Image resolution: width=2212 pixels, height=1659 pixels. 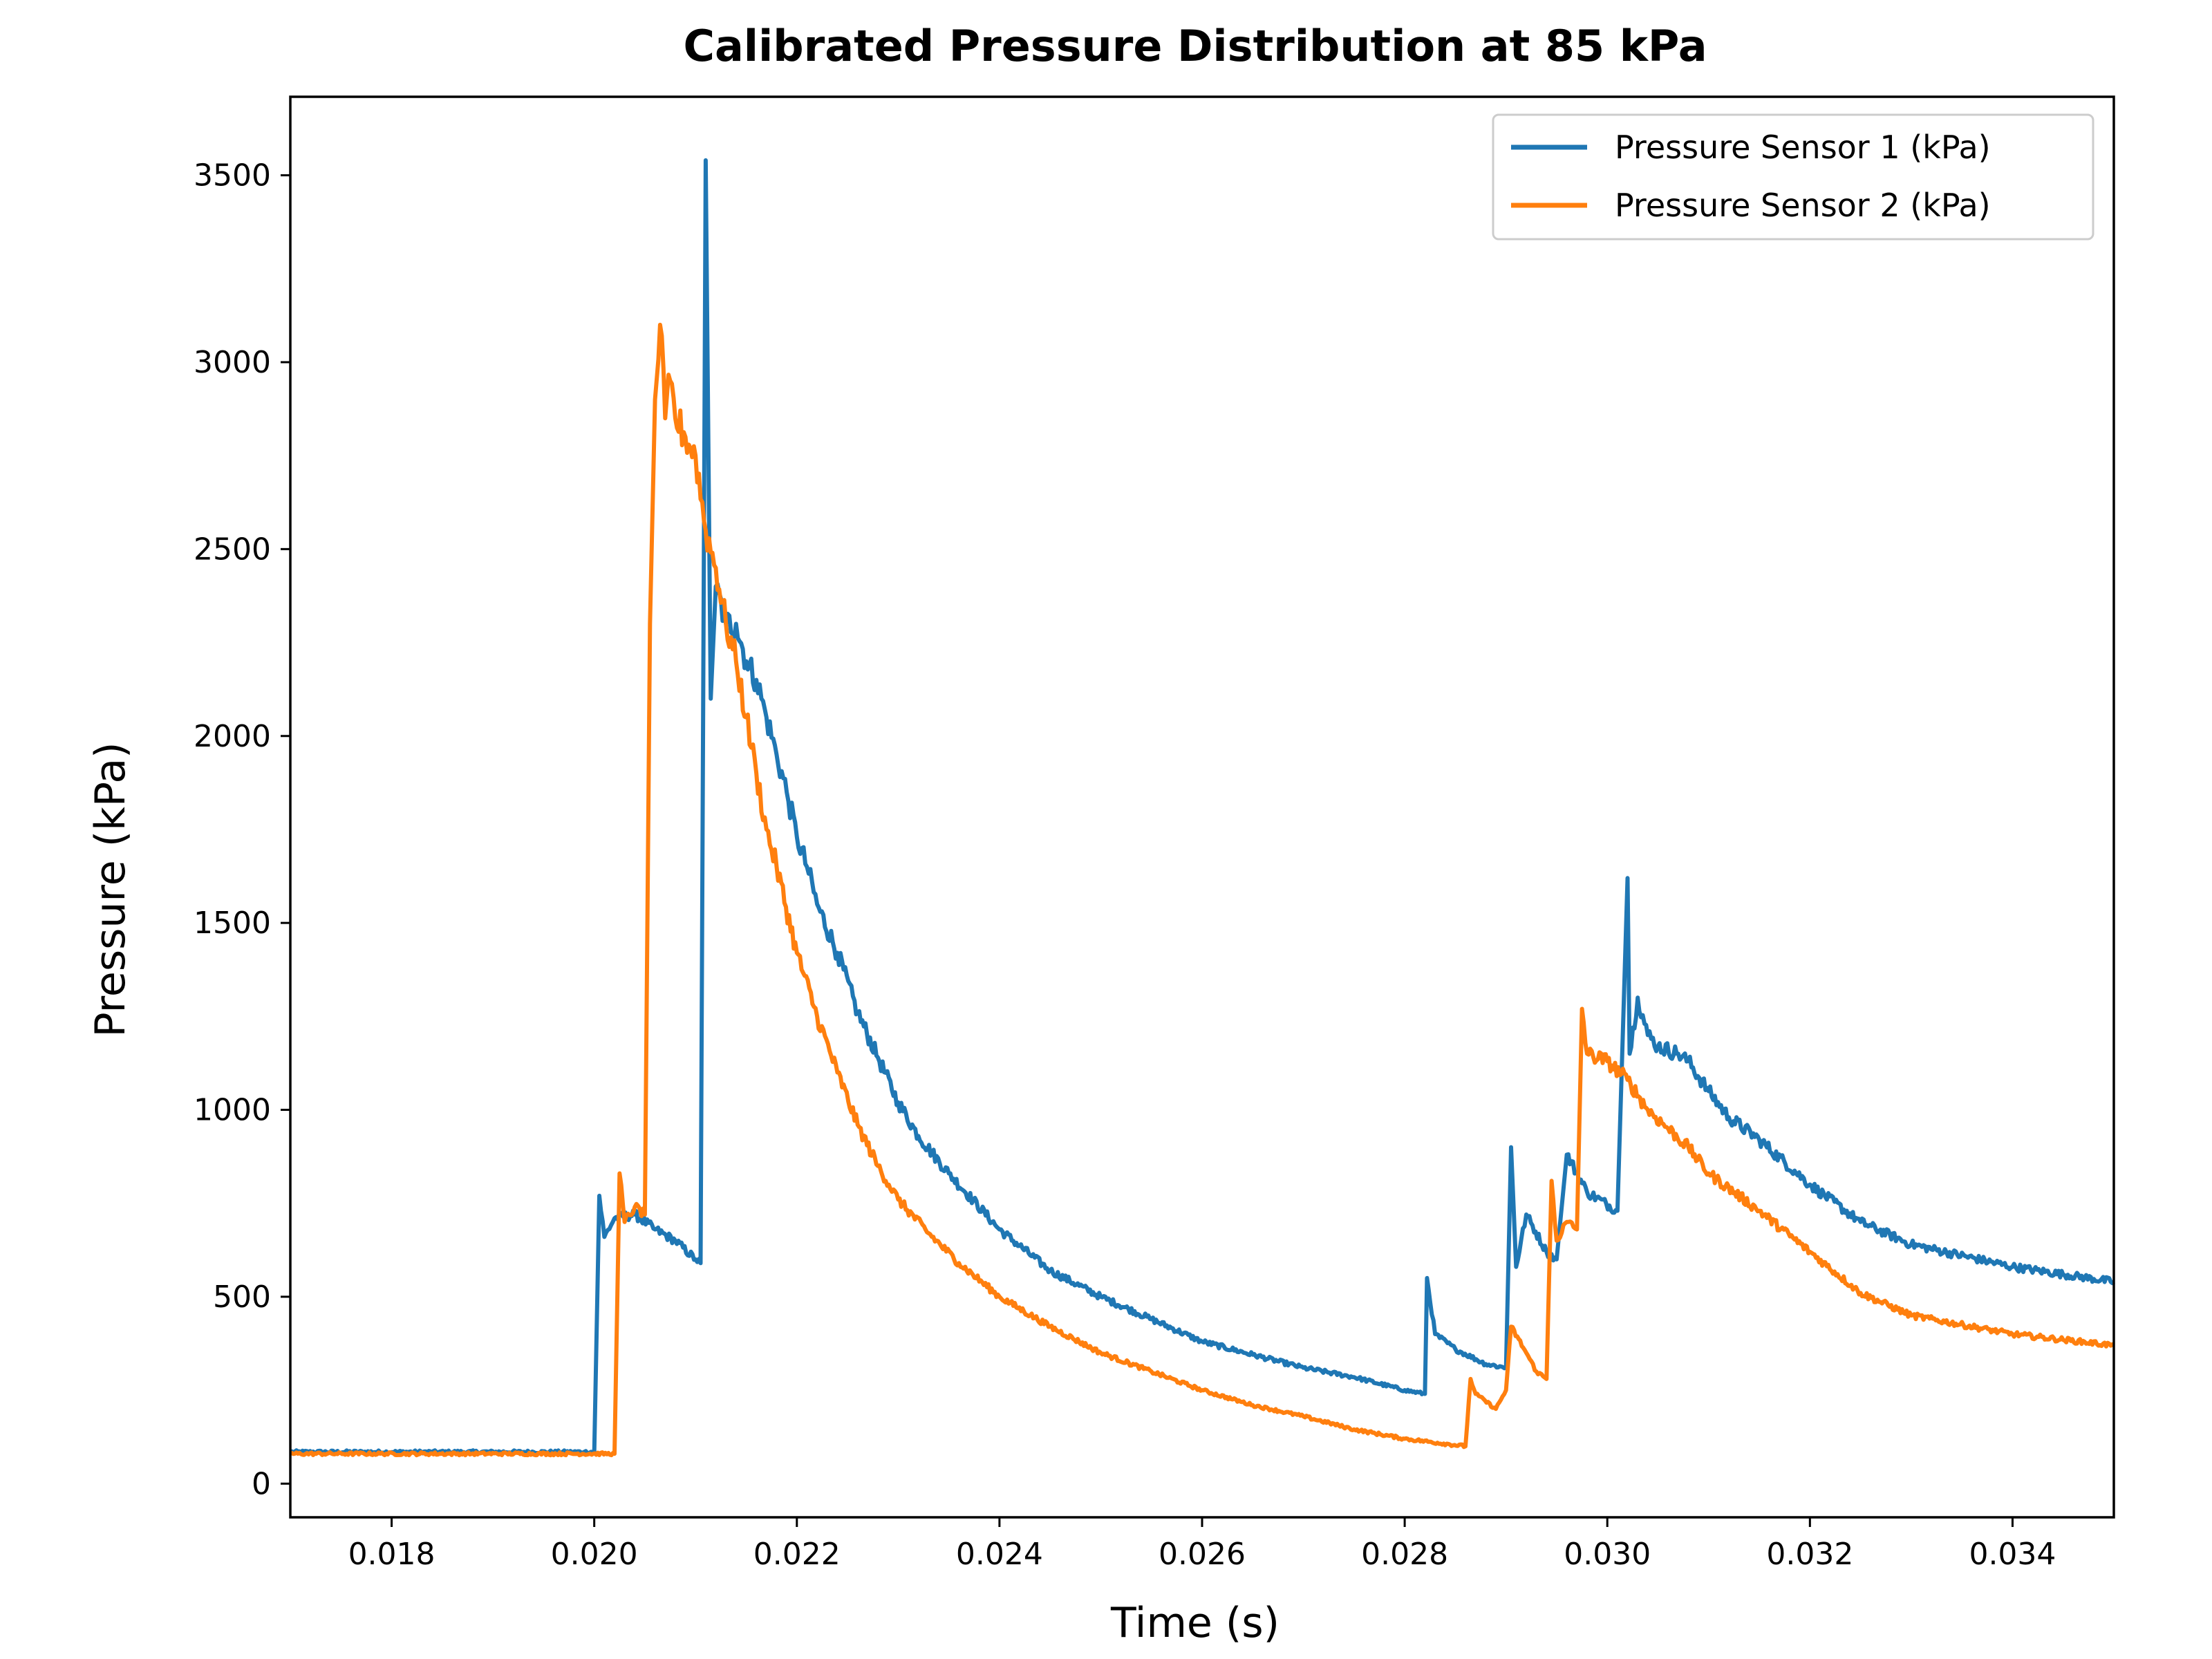 I want to click on y-tick-label: 0, so click(x=261, y=1483).